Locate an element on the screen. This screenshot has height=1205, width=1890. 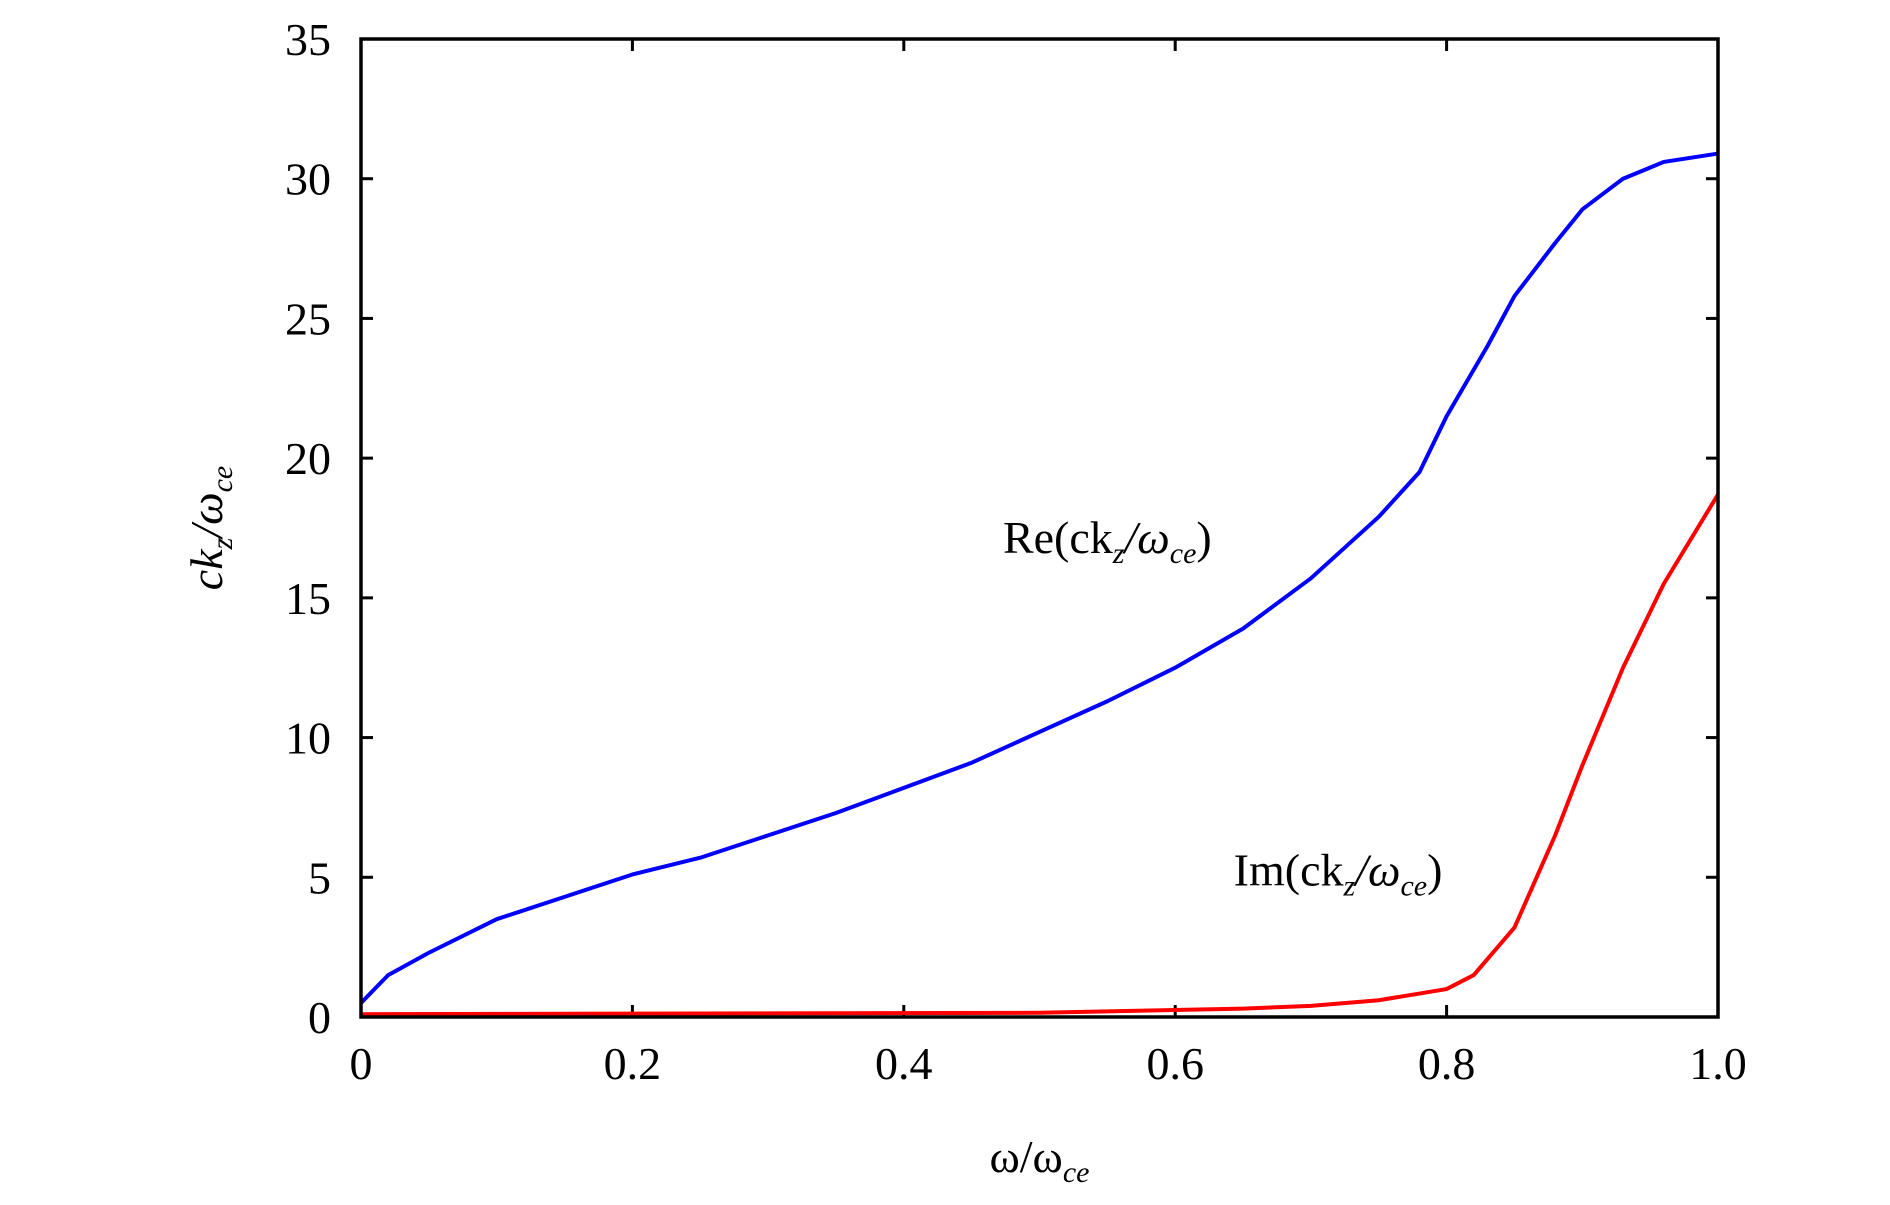
series-label: Re(ckz/ωce) is located at coordinates (1107, 541).